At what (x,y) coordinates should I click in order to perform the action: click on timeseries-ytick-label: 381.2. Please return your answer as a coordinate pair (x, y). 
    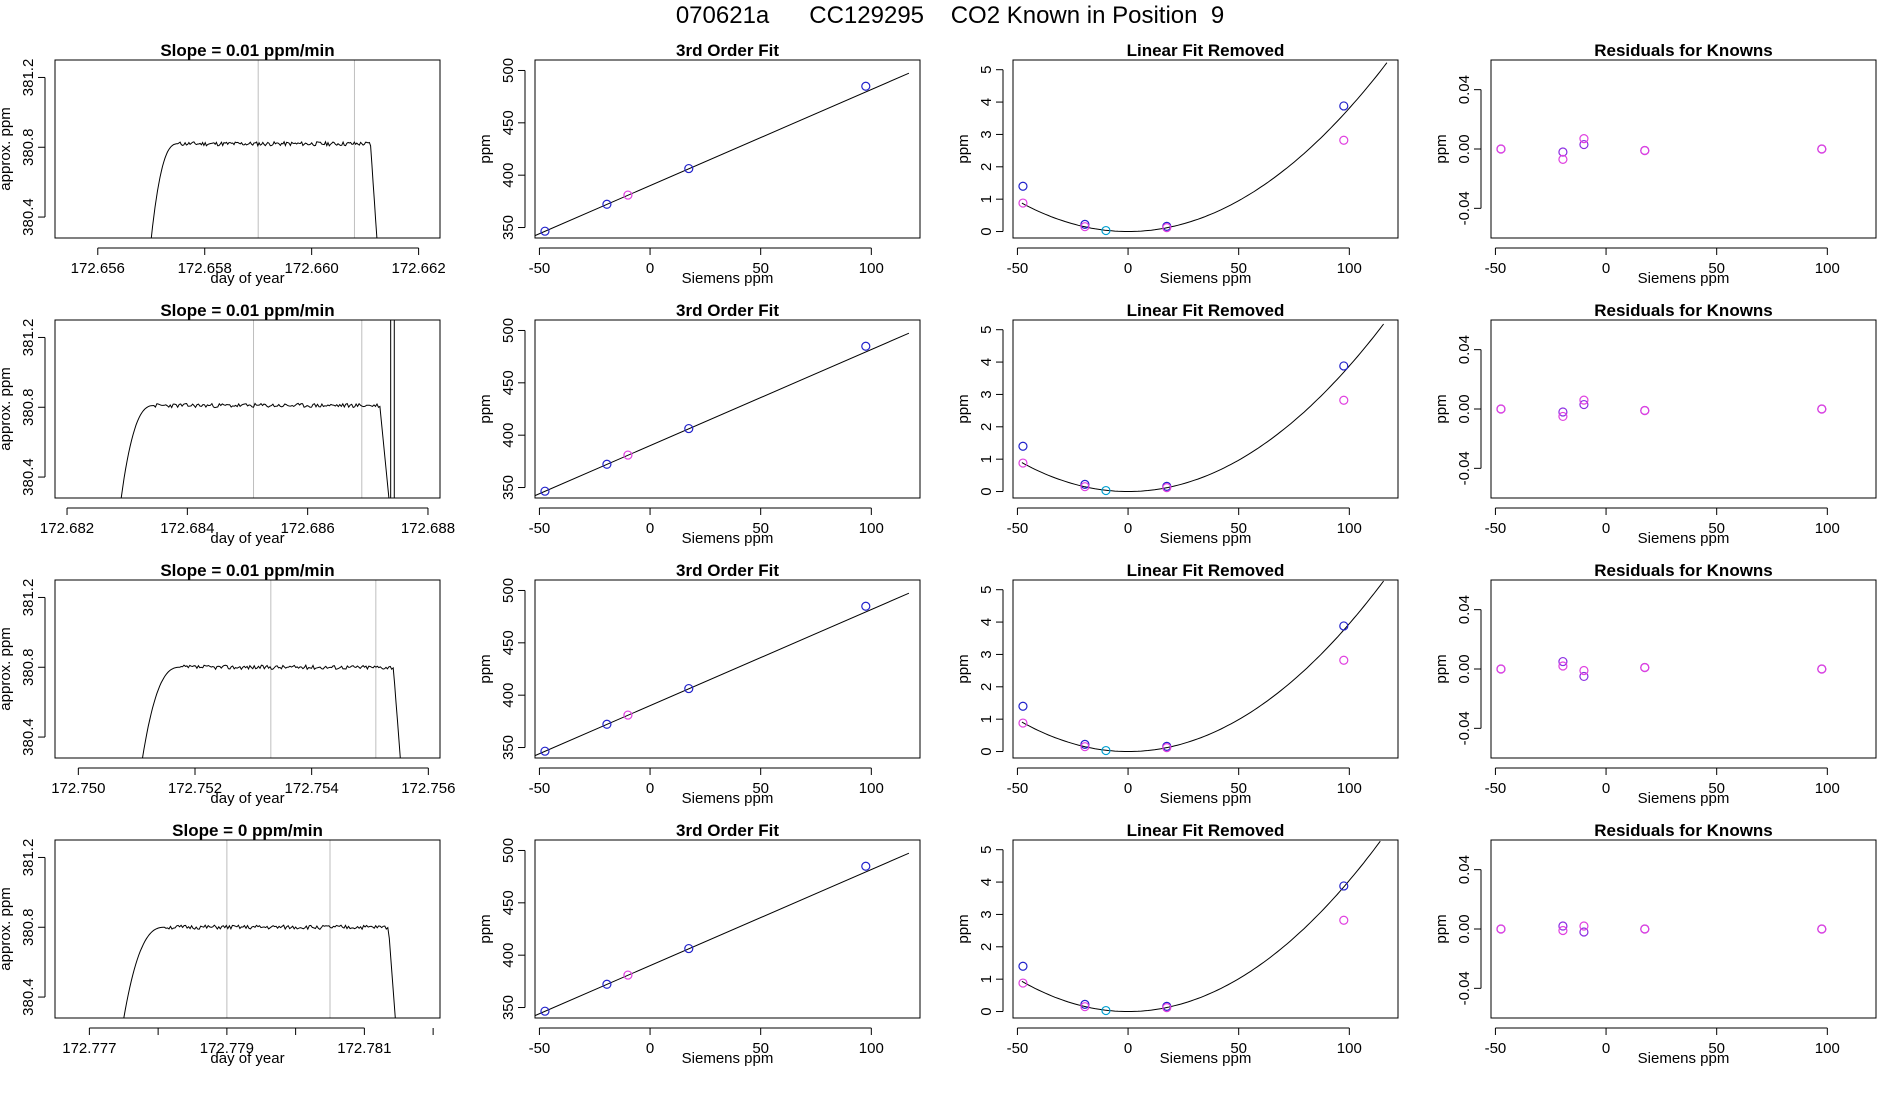
    Looking at the image, I should click on (28, 858).